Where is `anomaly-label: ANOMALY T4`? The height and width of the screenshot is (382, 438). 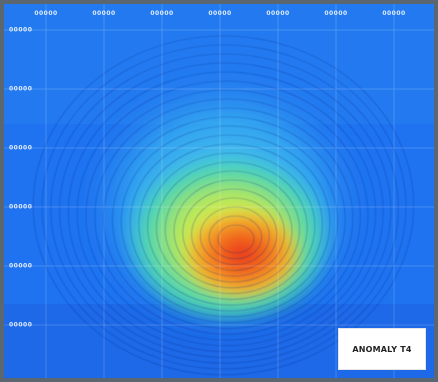 anomaly-label: ANOMALY T4 is located at coordinates (382, 349).